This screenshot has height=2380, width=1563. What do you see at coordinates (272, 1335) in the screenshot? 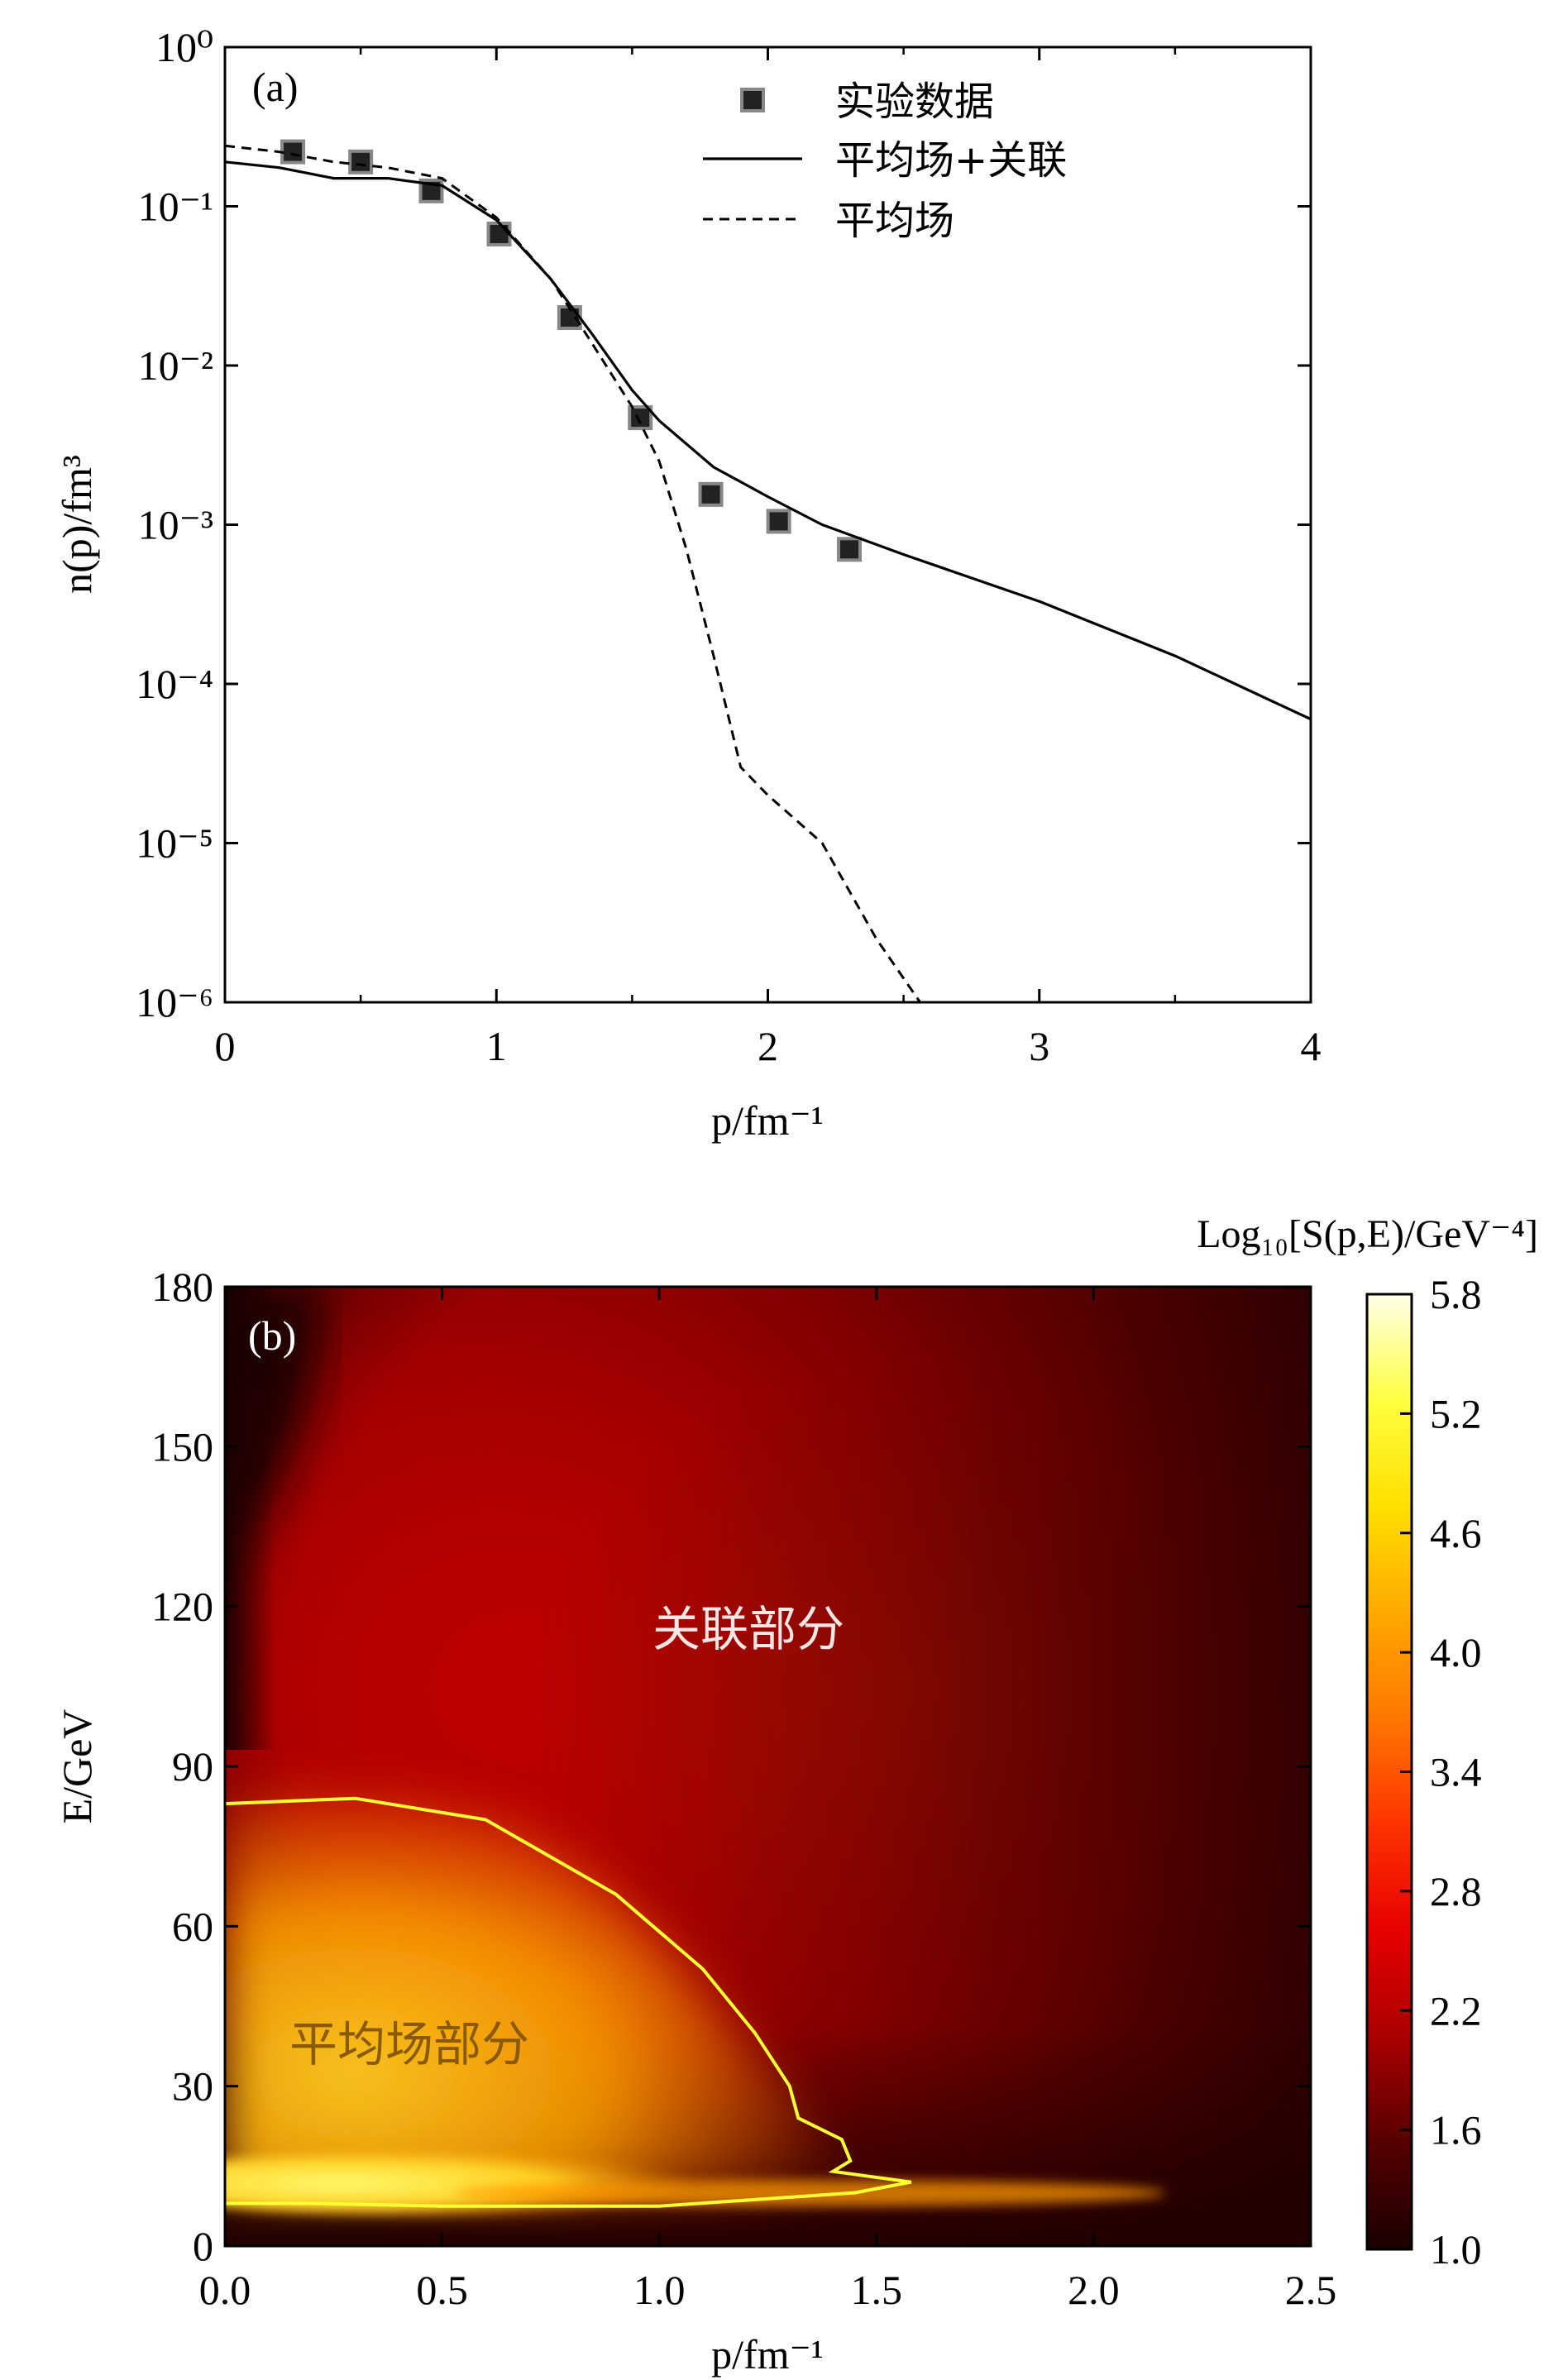
I see `panel-b-label: (b)` at bounding box center [272, 1335].